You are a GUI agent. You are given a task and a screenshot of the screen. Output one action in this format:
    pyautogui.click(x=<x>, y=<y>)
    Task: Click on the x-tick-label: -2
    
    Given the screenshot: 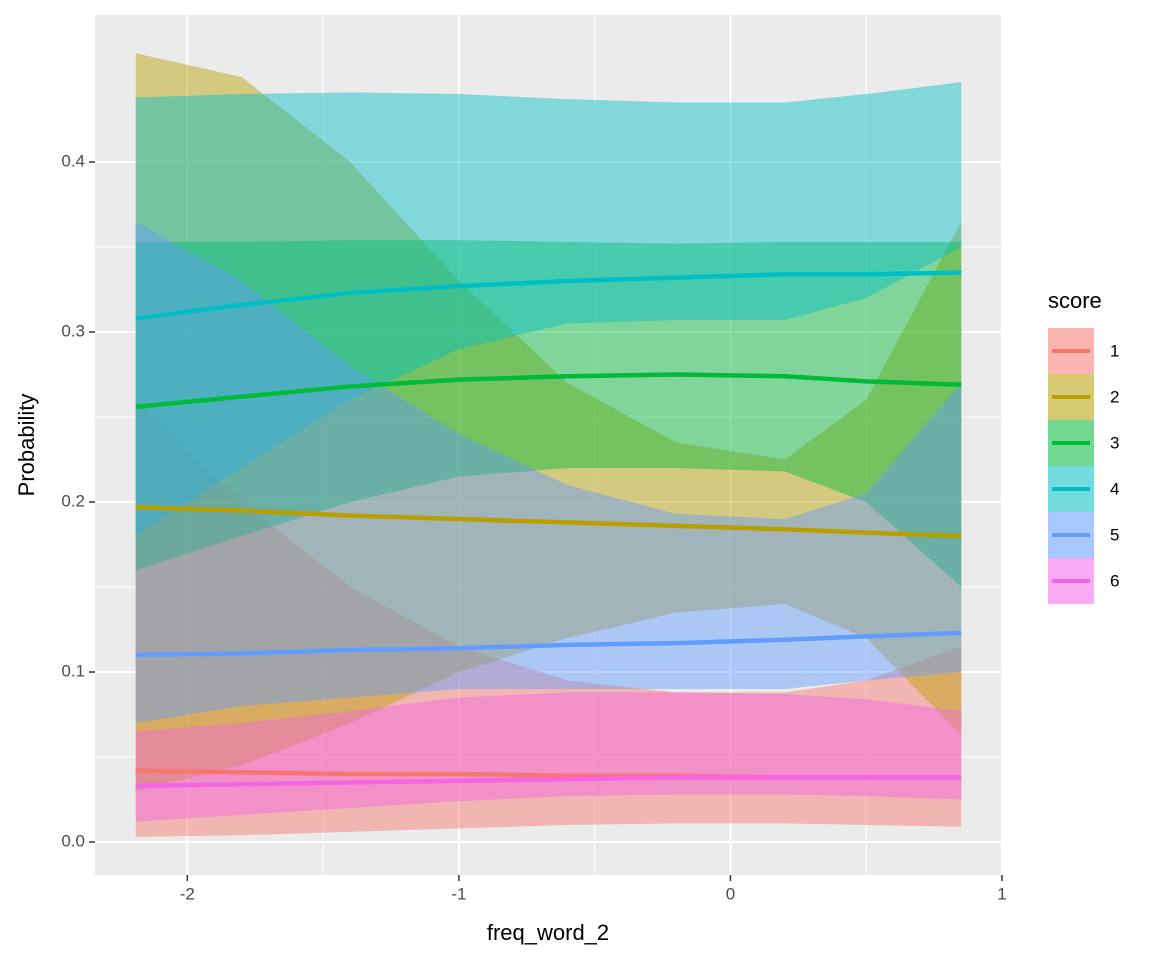 What is the action you would take?
    pyautogui.click(x=187, y=893)
    